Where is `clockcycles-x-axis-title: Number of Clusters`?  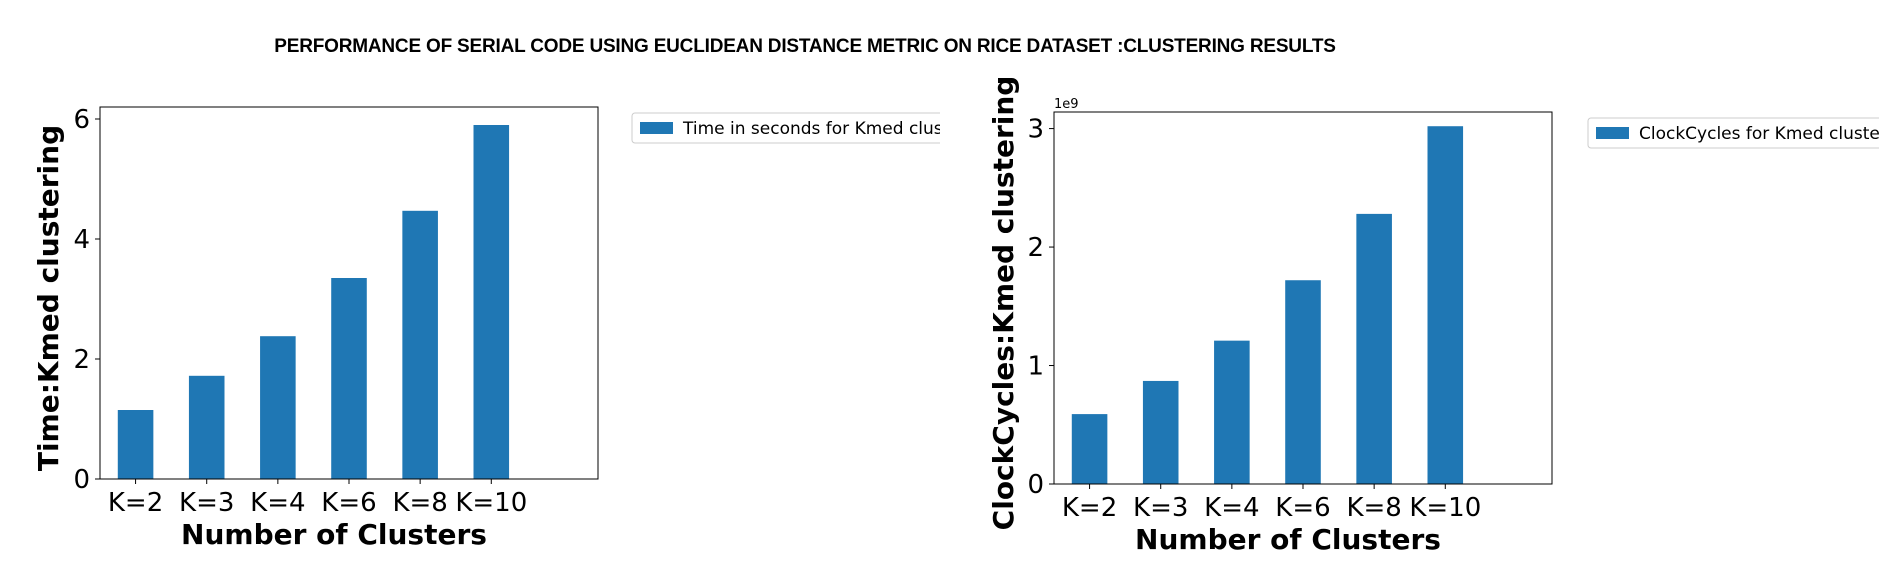
clockcycles-x-axis-title: Number of Clusters is located at coordinates (1288, 539).